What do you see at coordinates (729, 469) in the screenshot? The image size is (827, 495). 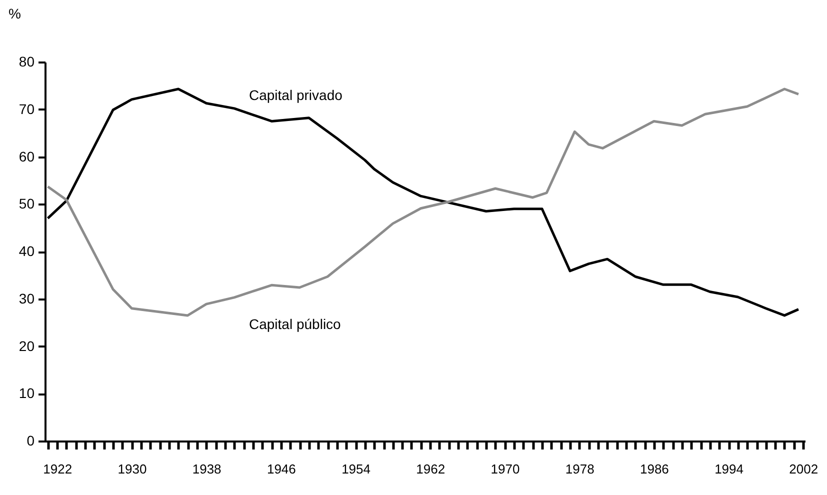 I see `x-tick-label: 1994` at bounding box center [729, 469].